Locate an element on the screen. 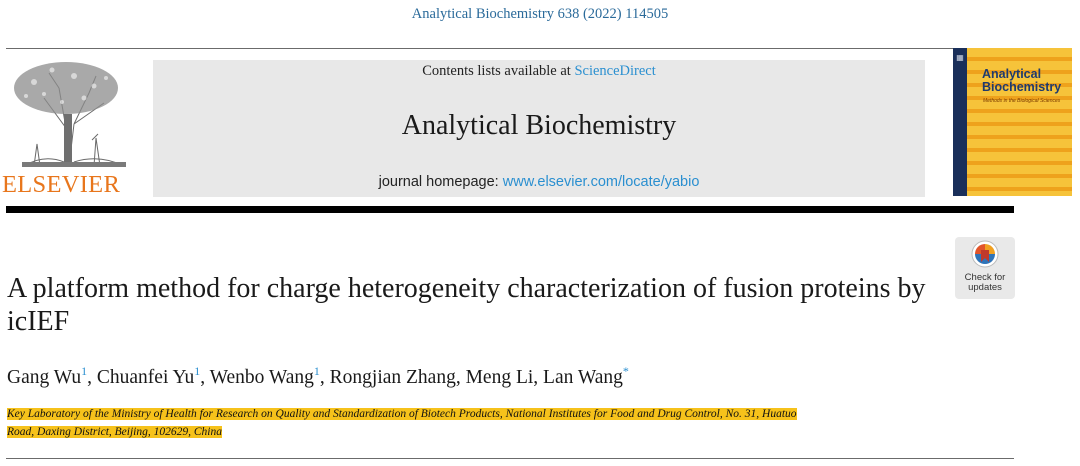 The height and width of the screenshot is (466, 1080). homepage-link: www.elsevier.com/locate/yabio is located at coordinates (601, 182).